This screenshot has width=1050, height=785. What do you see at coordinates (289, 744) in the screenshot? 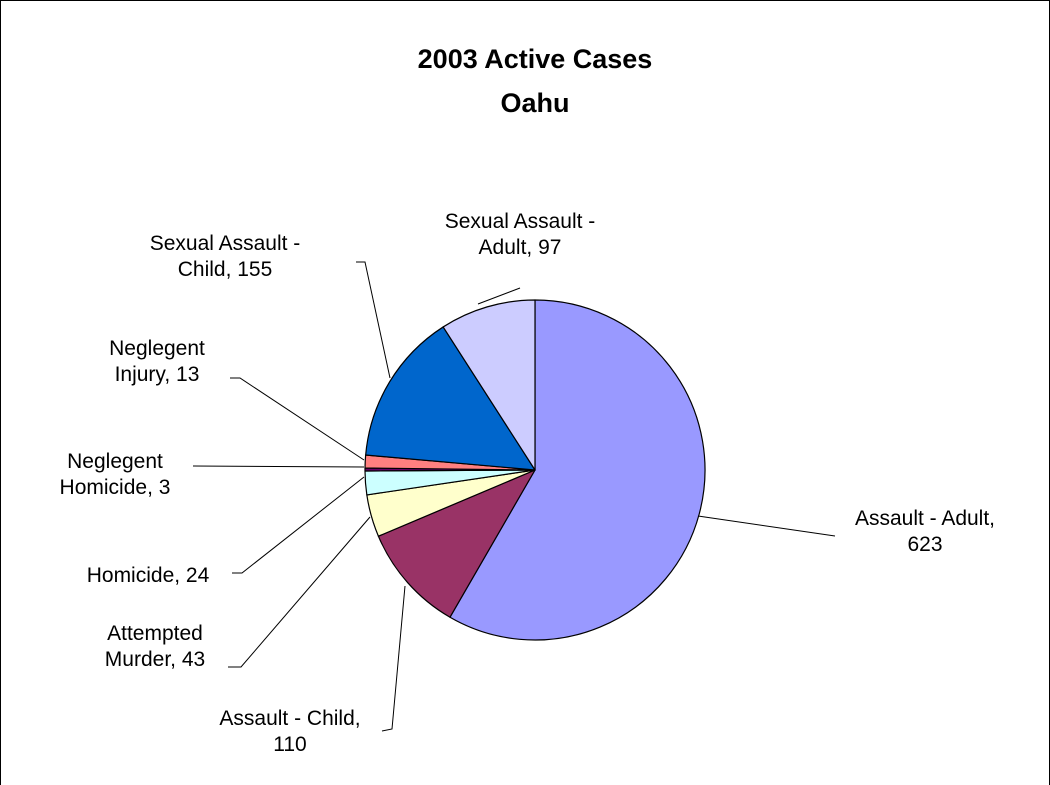
I see `slice-label-line: 110` at bounding box center [289, 744].